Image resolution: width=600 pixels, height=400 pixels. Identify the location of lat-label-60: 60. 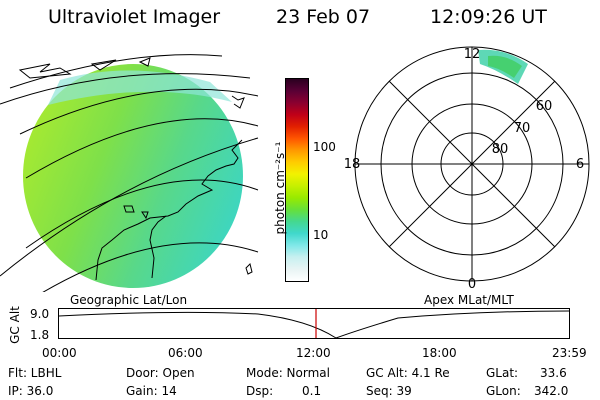
(544, 106).